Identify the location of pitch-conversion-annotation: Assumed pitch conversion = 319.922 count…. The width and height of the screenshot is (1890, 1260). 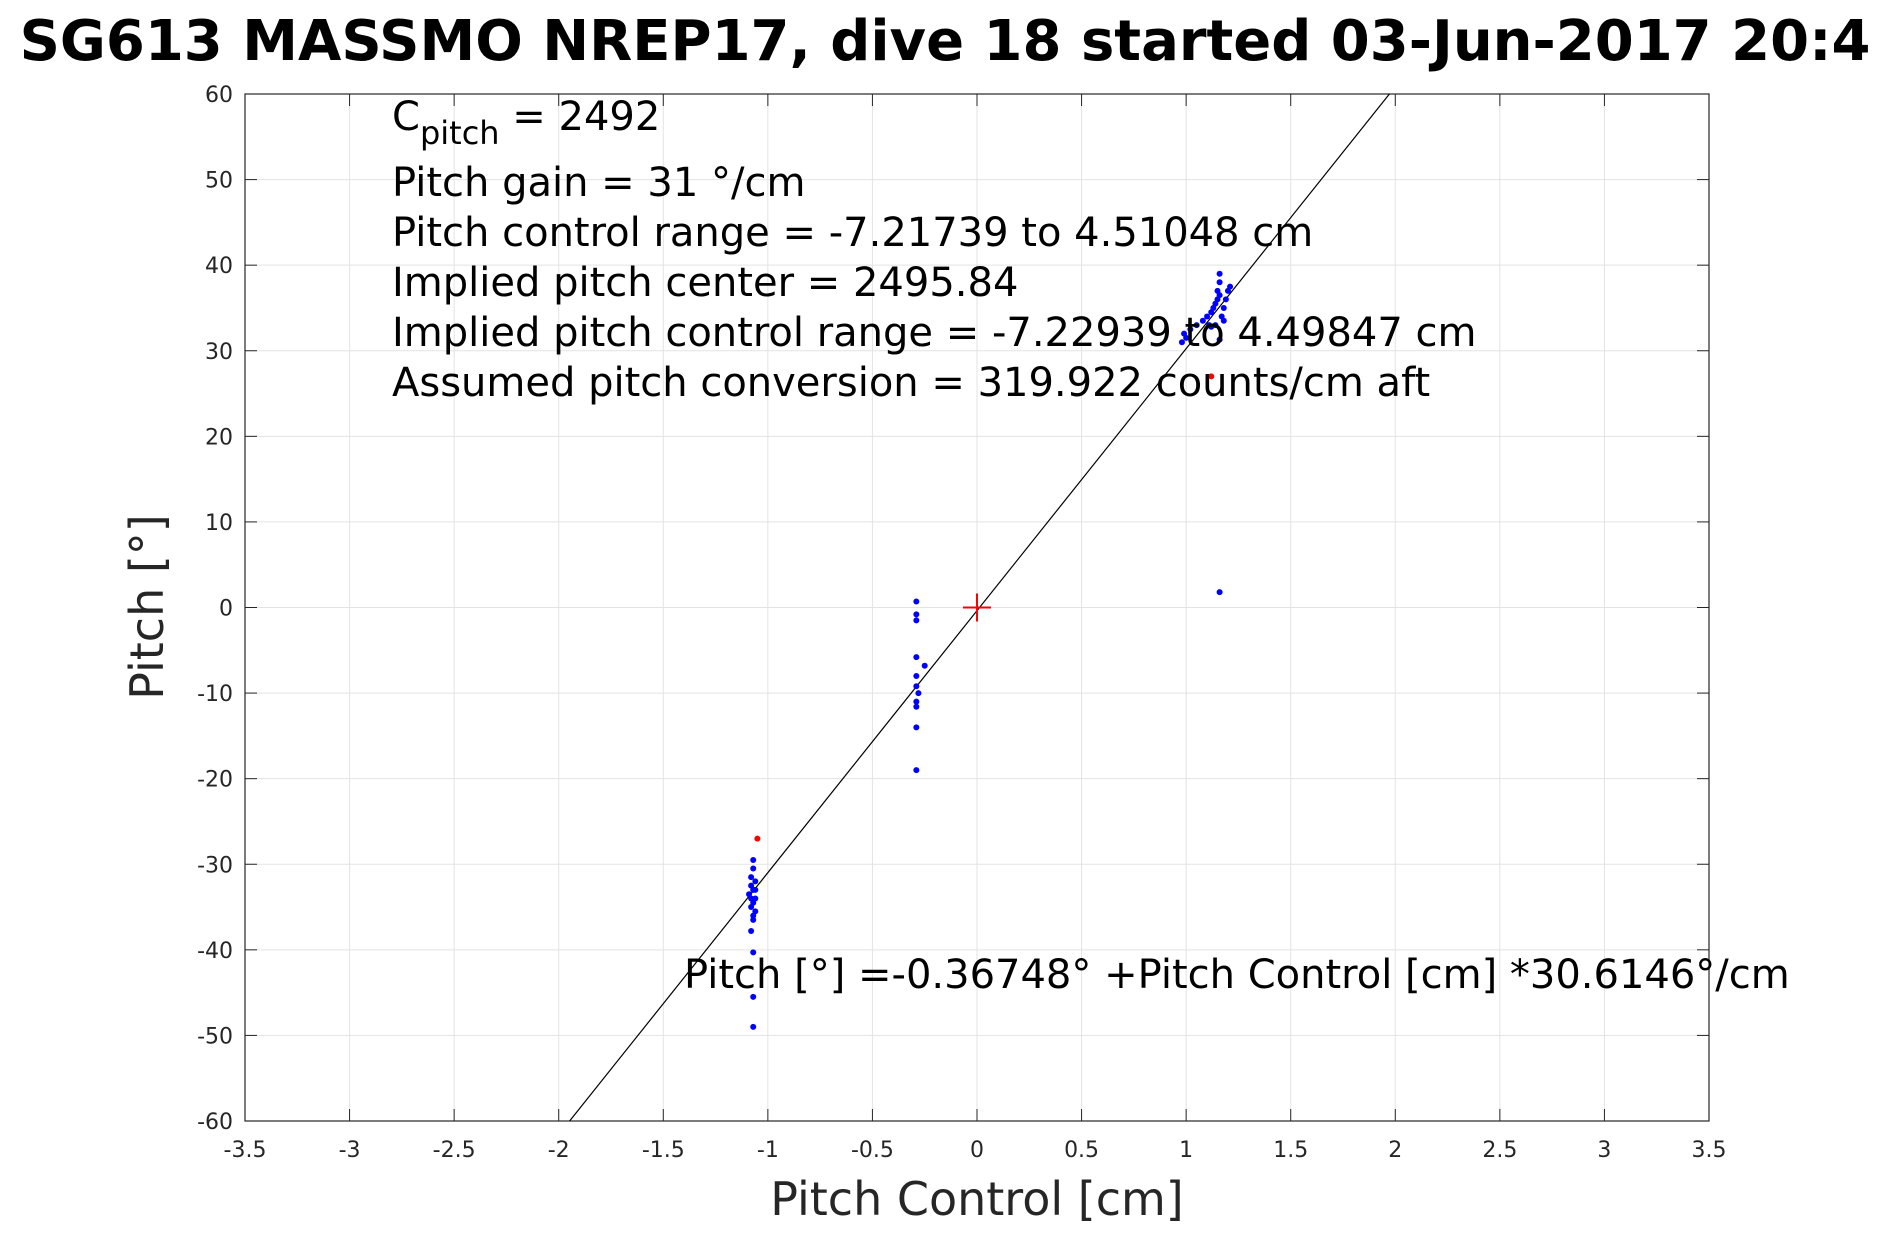
(911, 383).